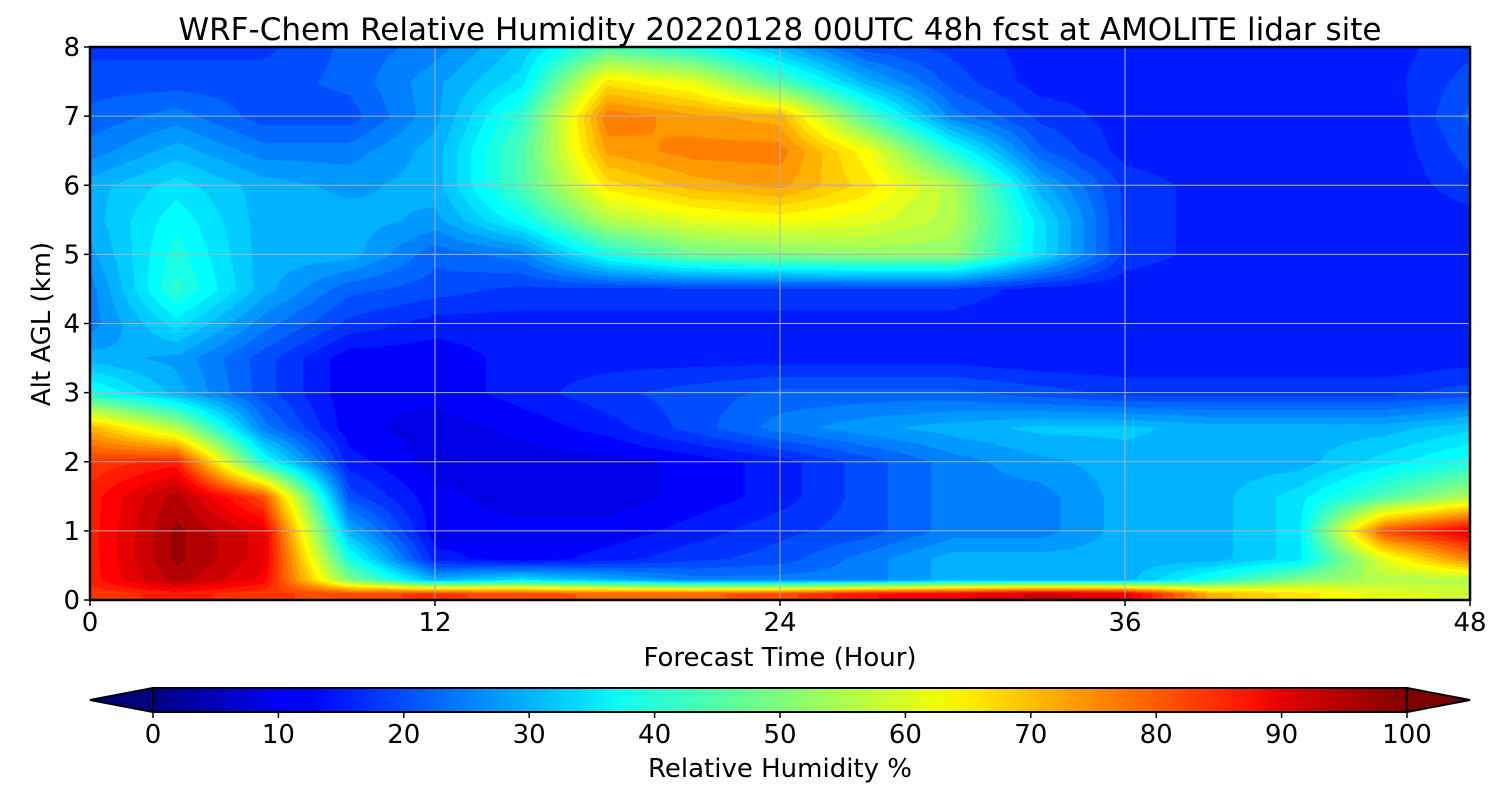 The height and width of the screenshot is (800, 1500). I want to click on colorbar-tick-label: 100, so click(1407, 735).